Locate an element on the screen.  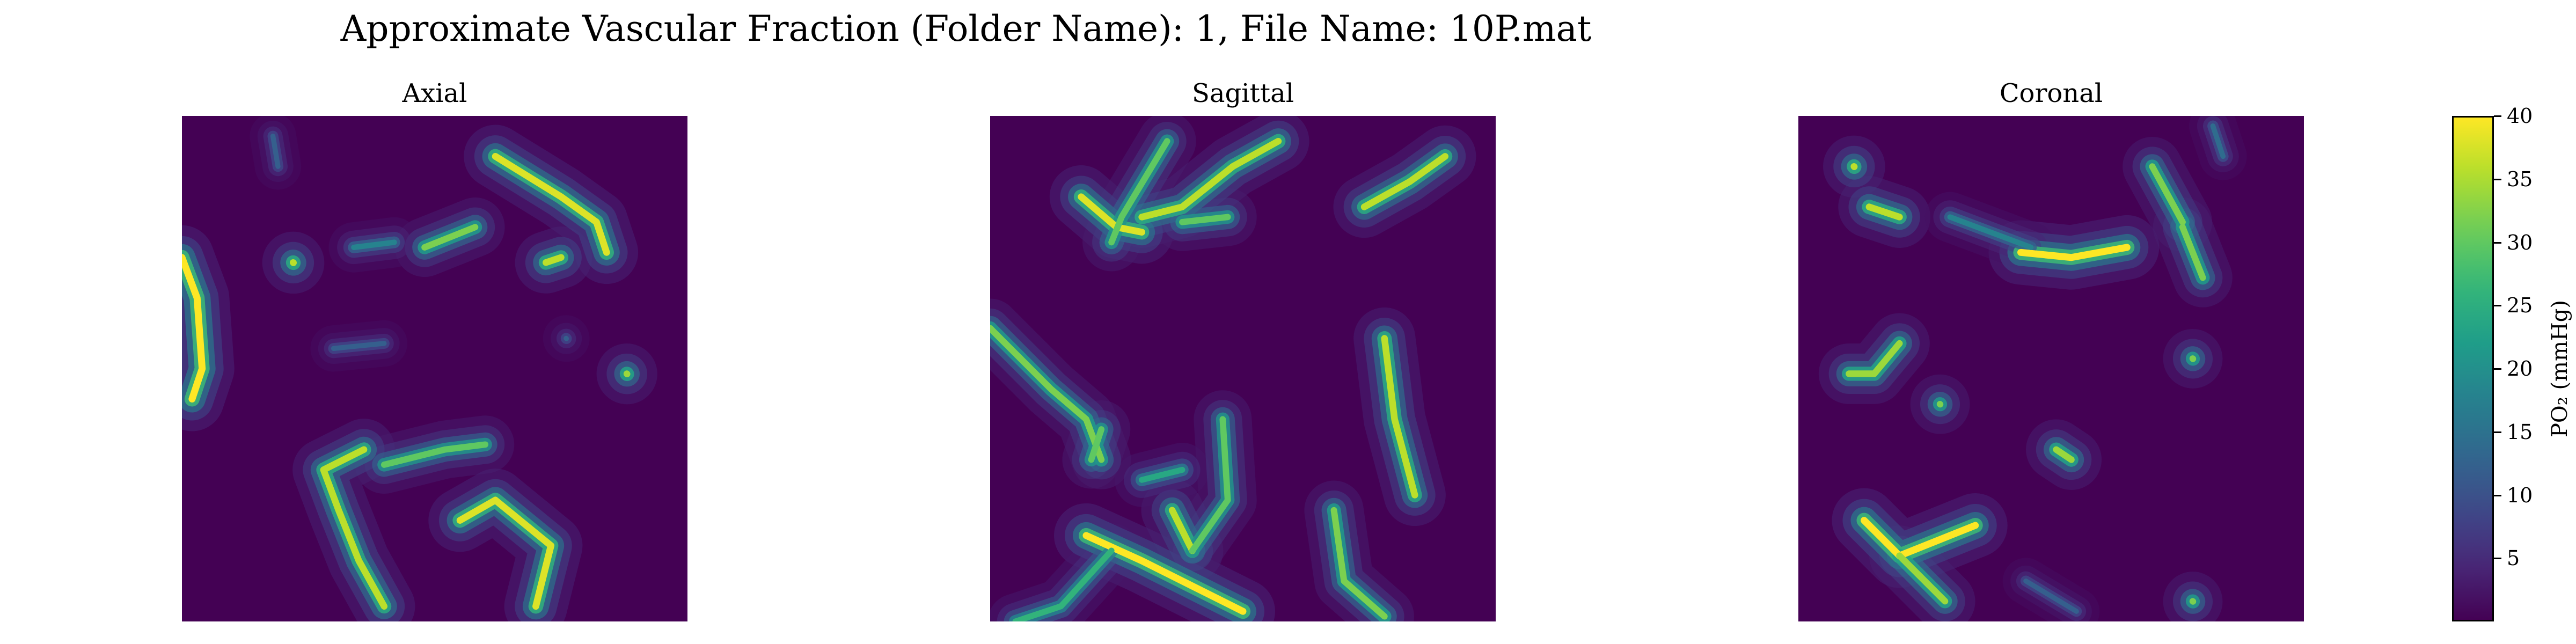
colorbar-label: PO₂ (mmHg) is located at coordinates (2560, 369).